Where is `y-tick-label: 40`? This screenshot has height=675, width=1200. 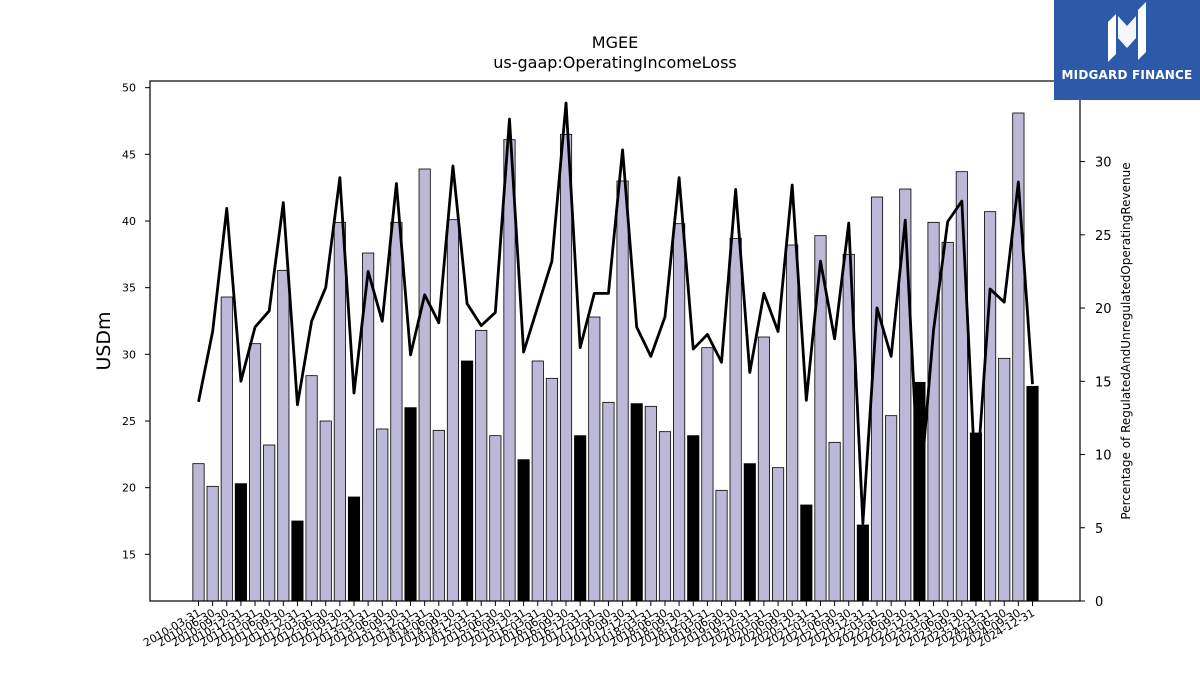 y-tick-label: 40 is located at coordinates (129, 221).